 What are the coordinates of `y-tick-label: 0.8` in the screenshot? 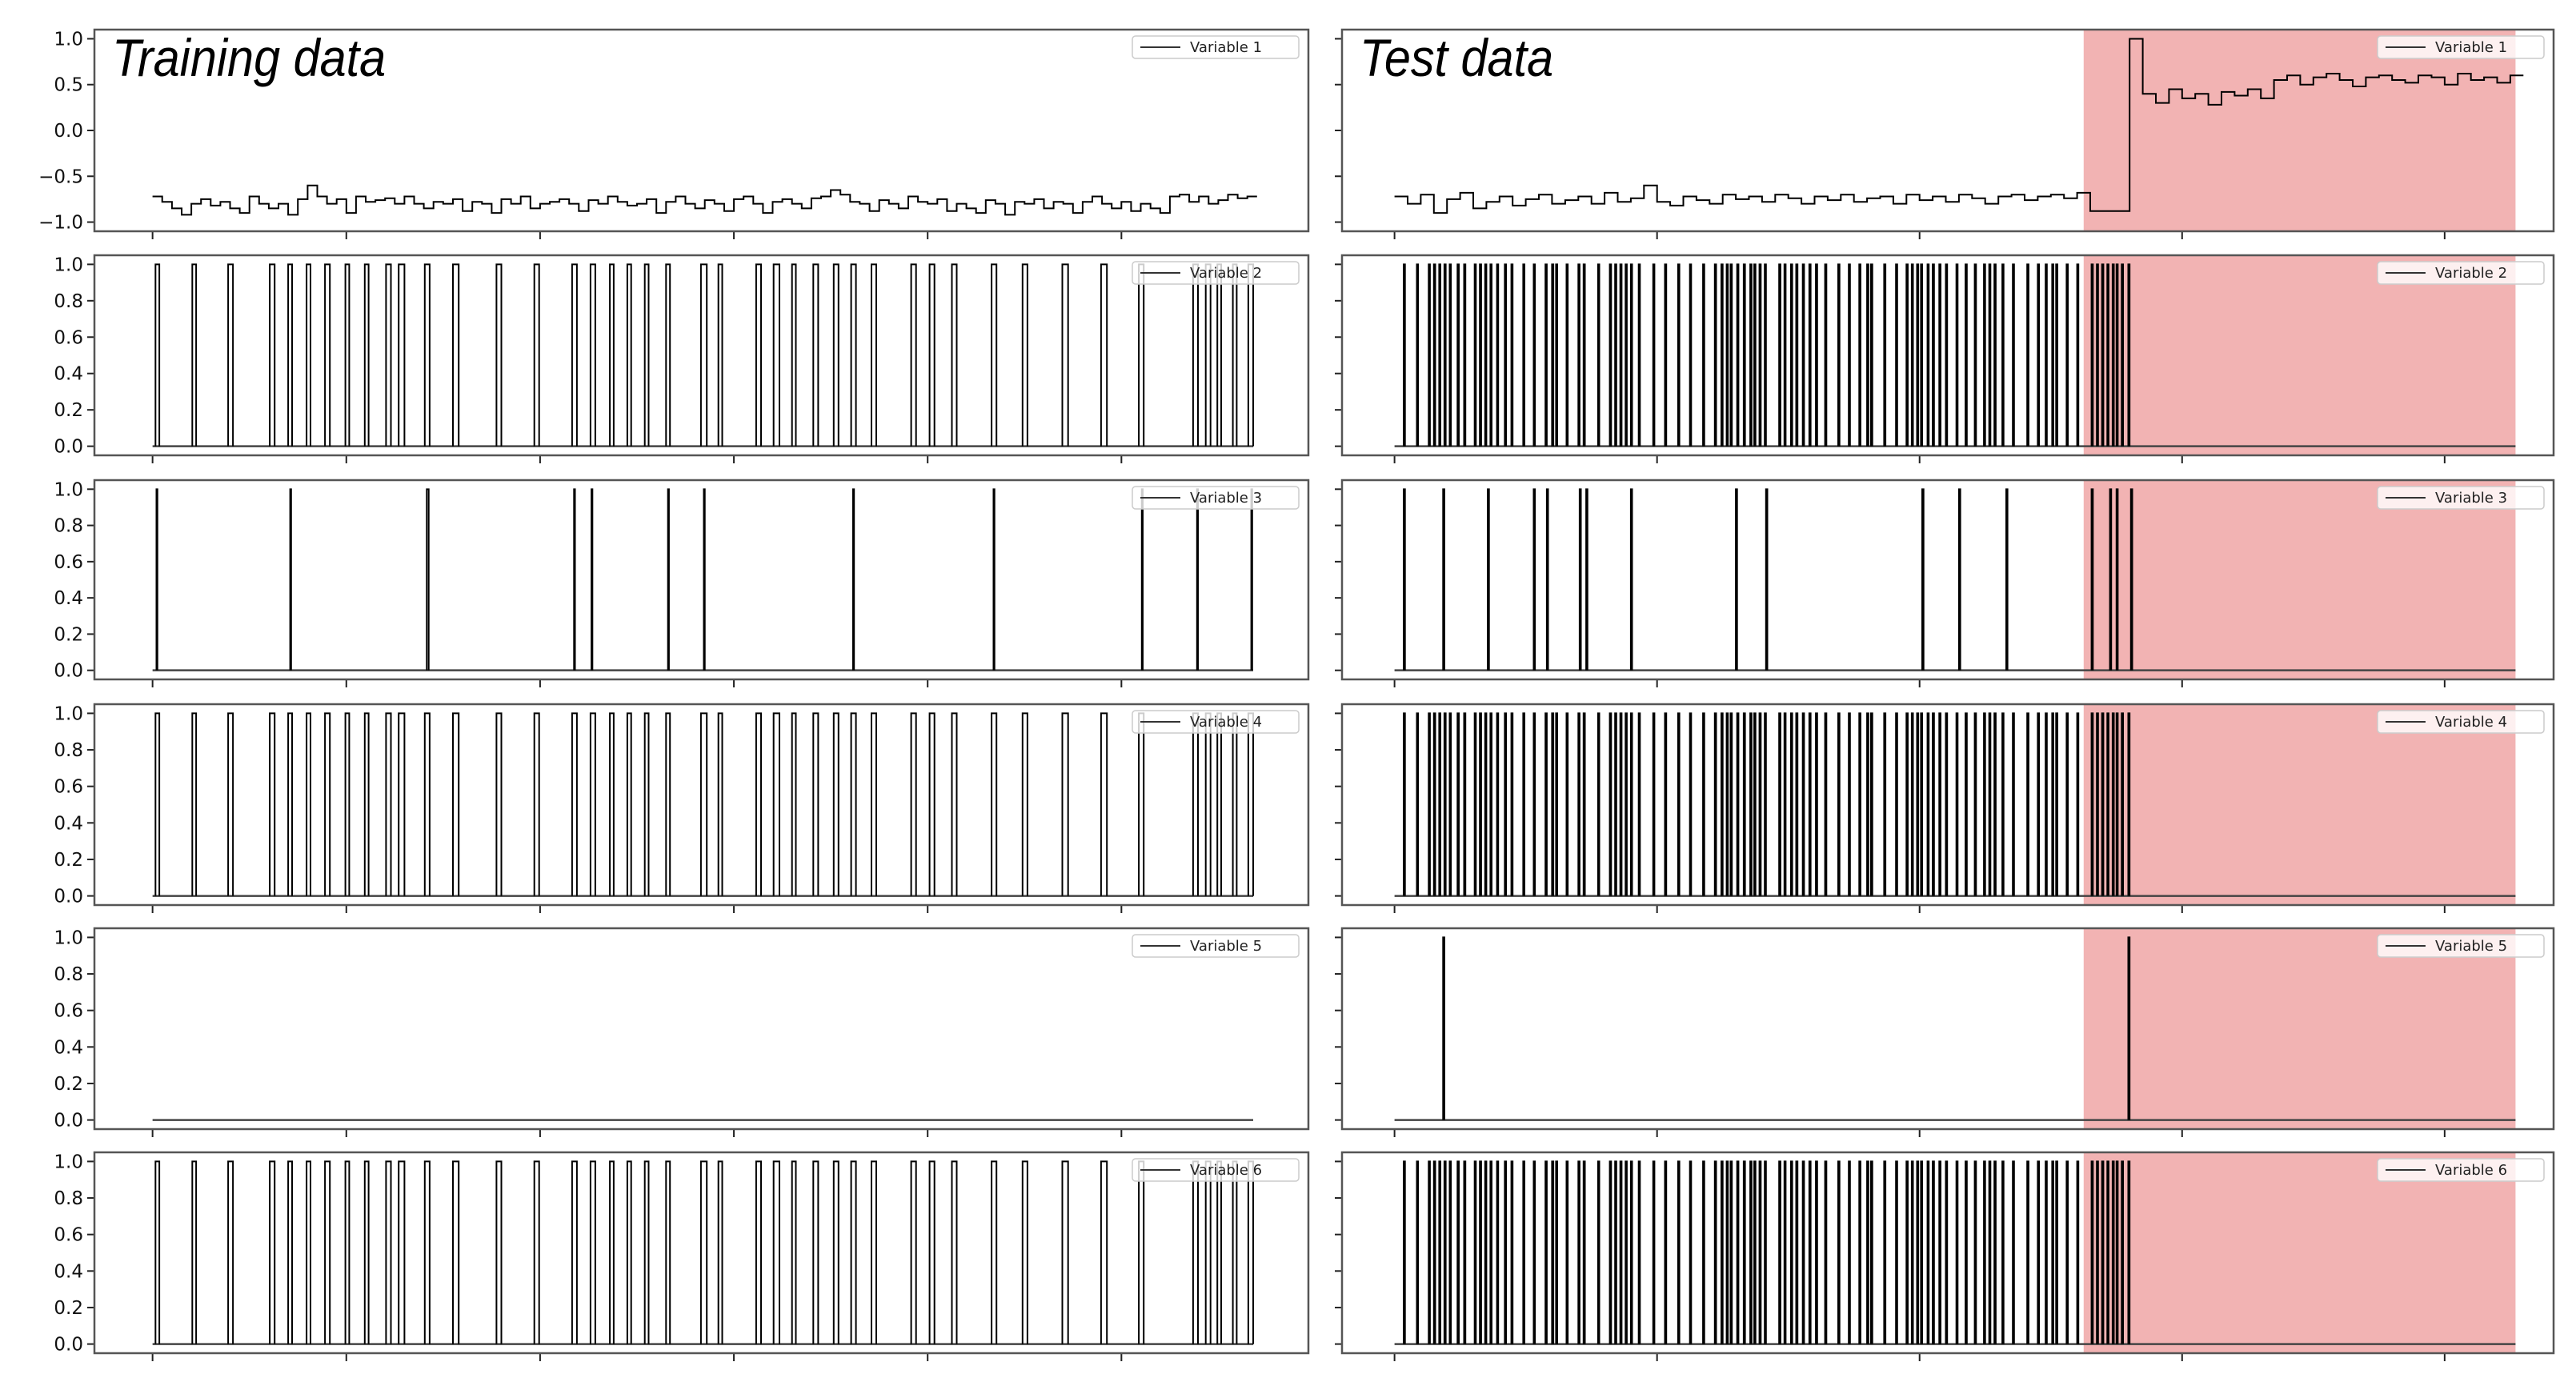 It's located at (68, 751).